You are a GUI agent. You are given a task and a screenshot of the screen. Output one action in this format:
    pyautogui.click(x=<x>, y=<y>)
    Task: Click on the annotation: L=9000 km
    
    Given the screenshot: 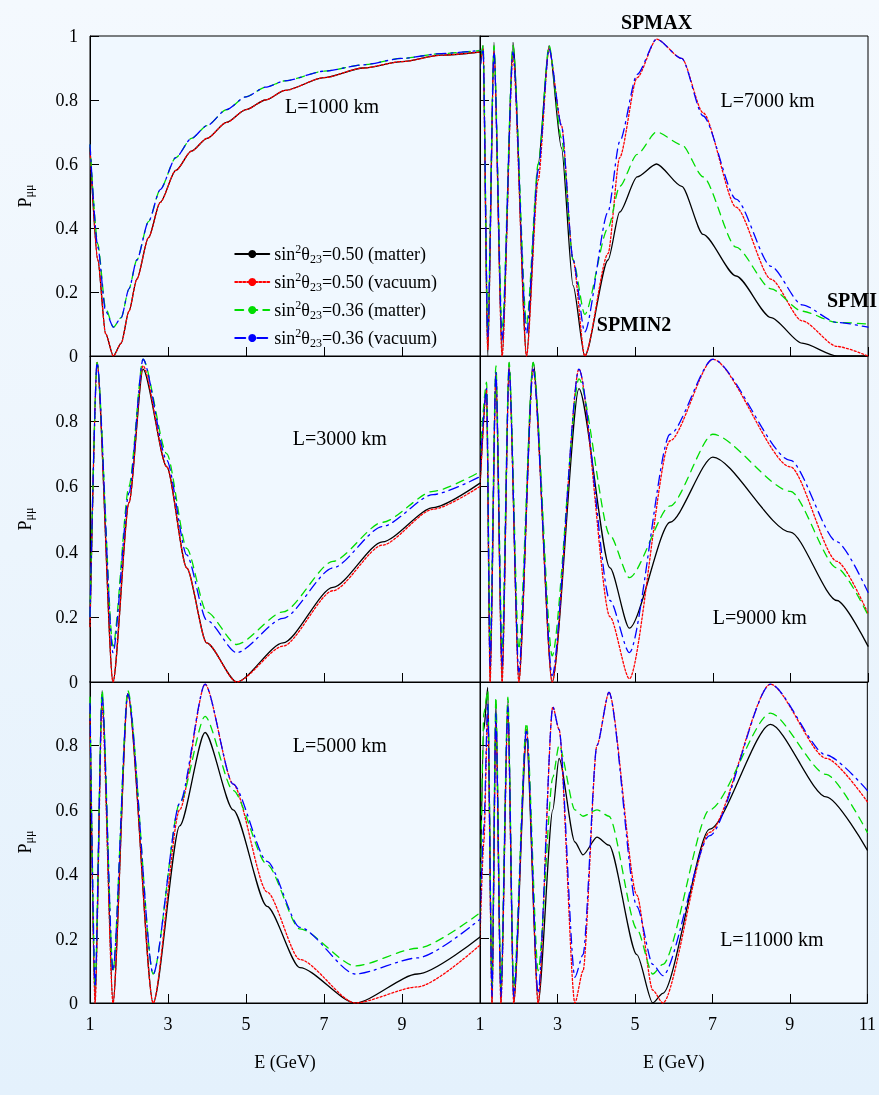 What is the action you would take?
    pyautogui.click(x=760, y=616)
    